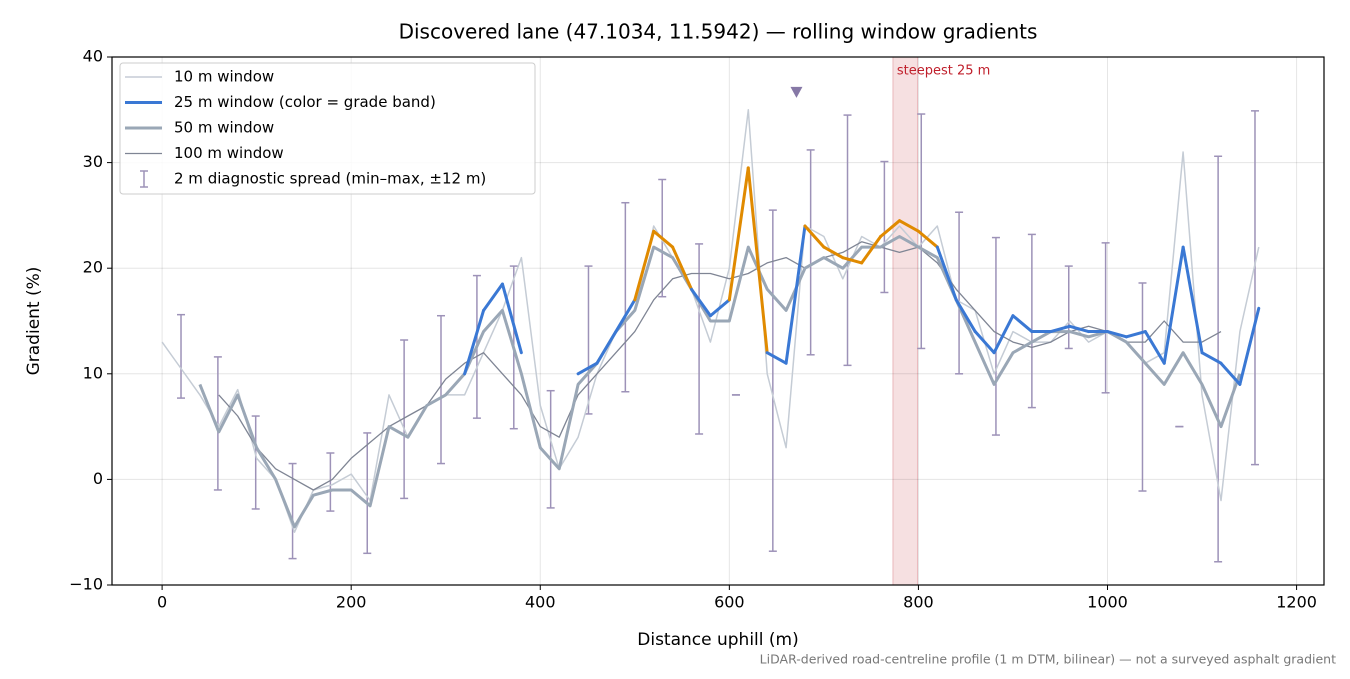 This screenshot has height=679, width=1350. I want to click on x-tick-label: 1200, so click(1296, 602).